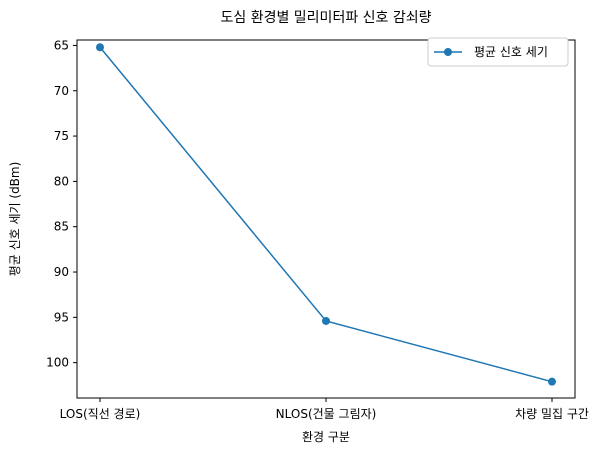  Describe the element at coordinates (61, 204) in the screenshot. I see `y-axis: 65 70 75 80 85 90 95 100` at that location.